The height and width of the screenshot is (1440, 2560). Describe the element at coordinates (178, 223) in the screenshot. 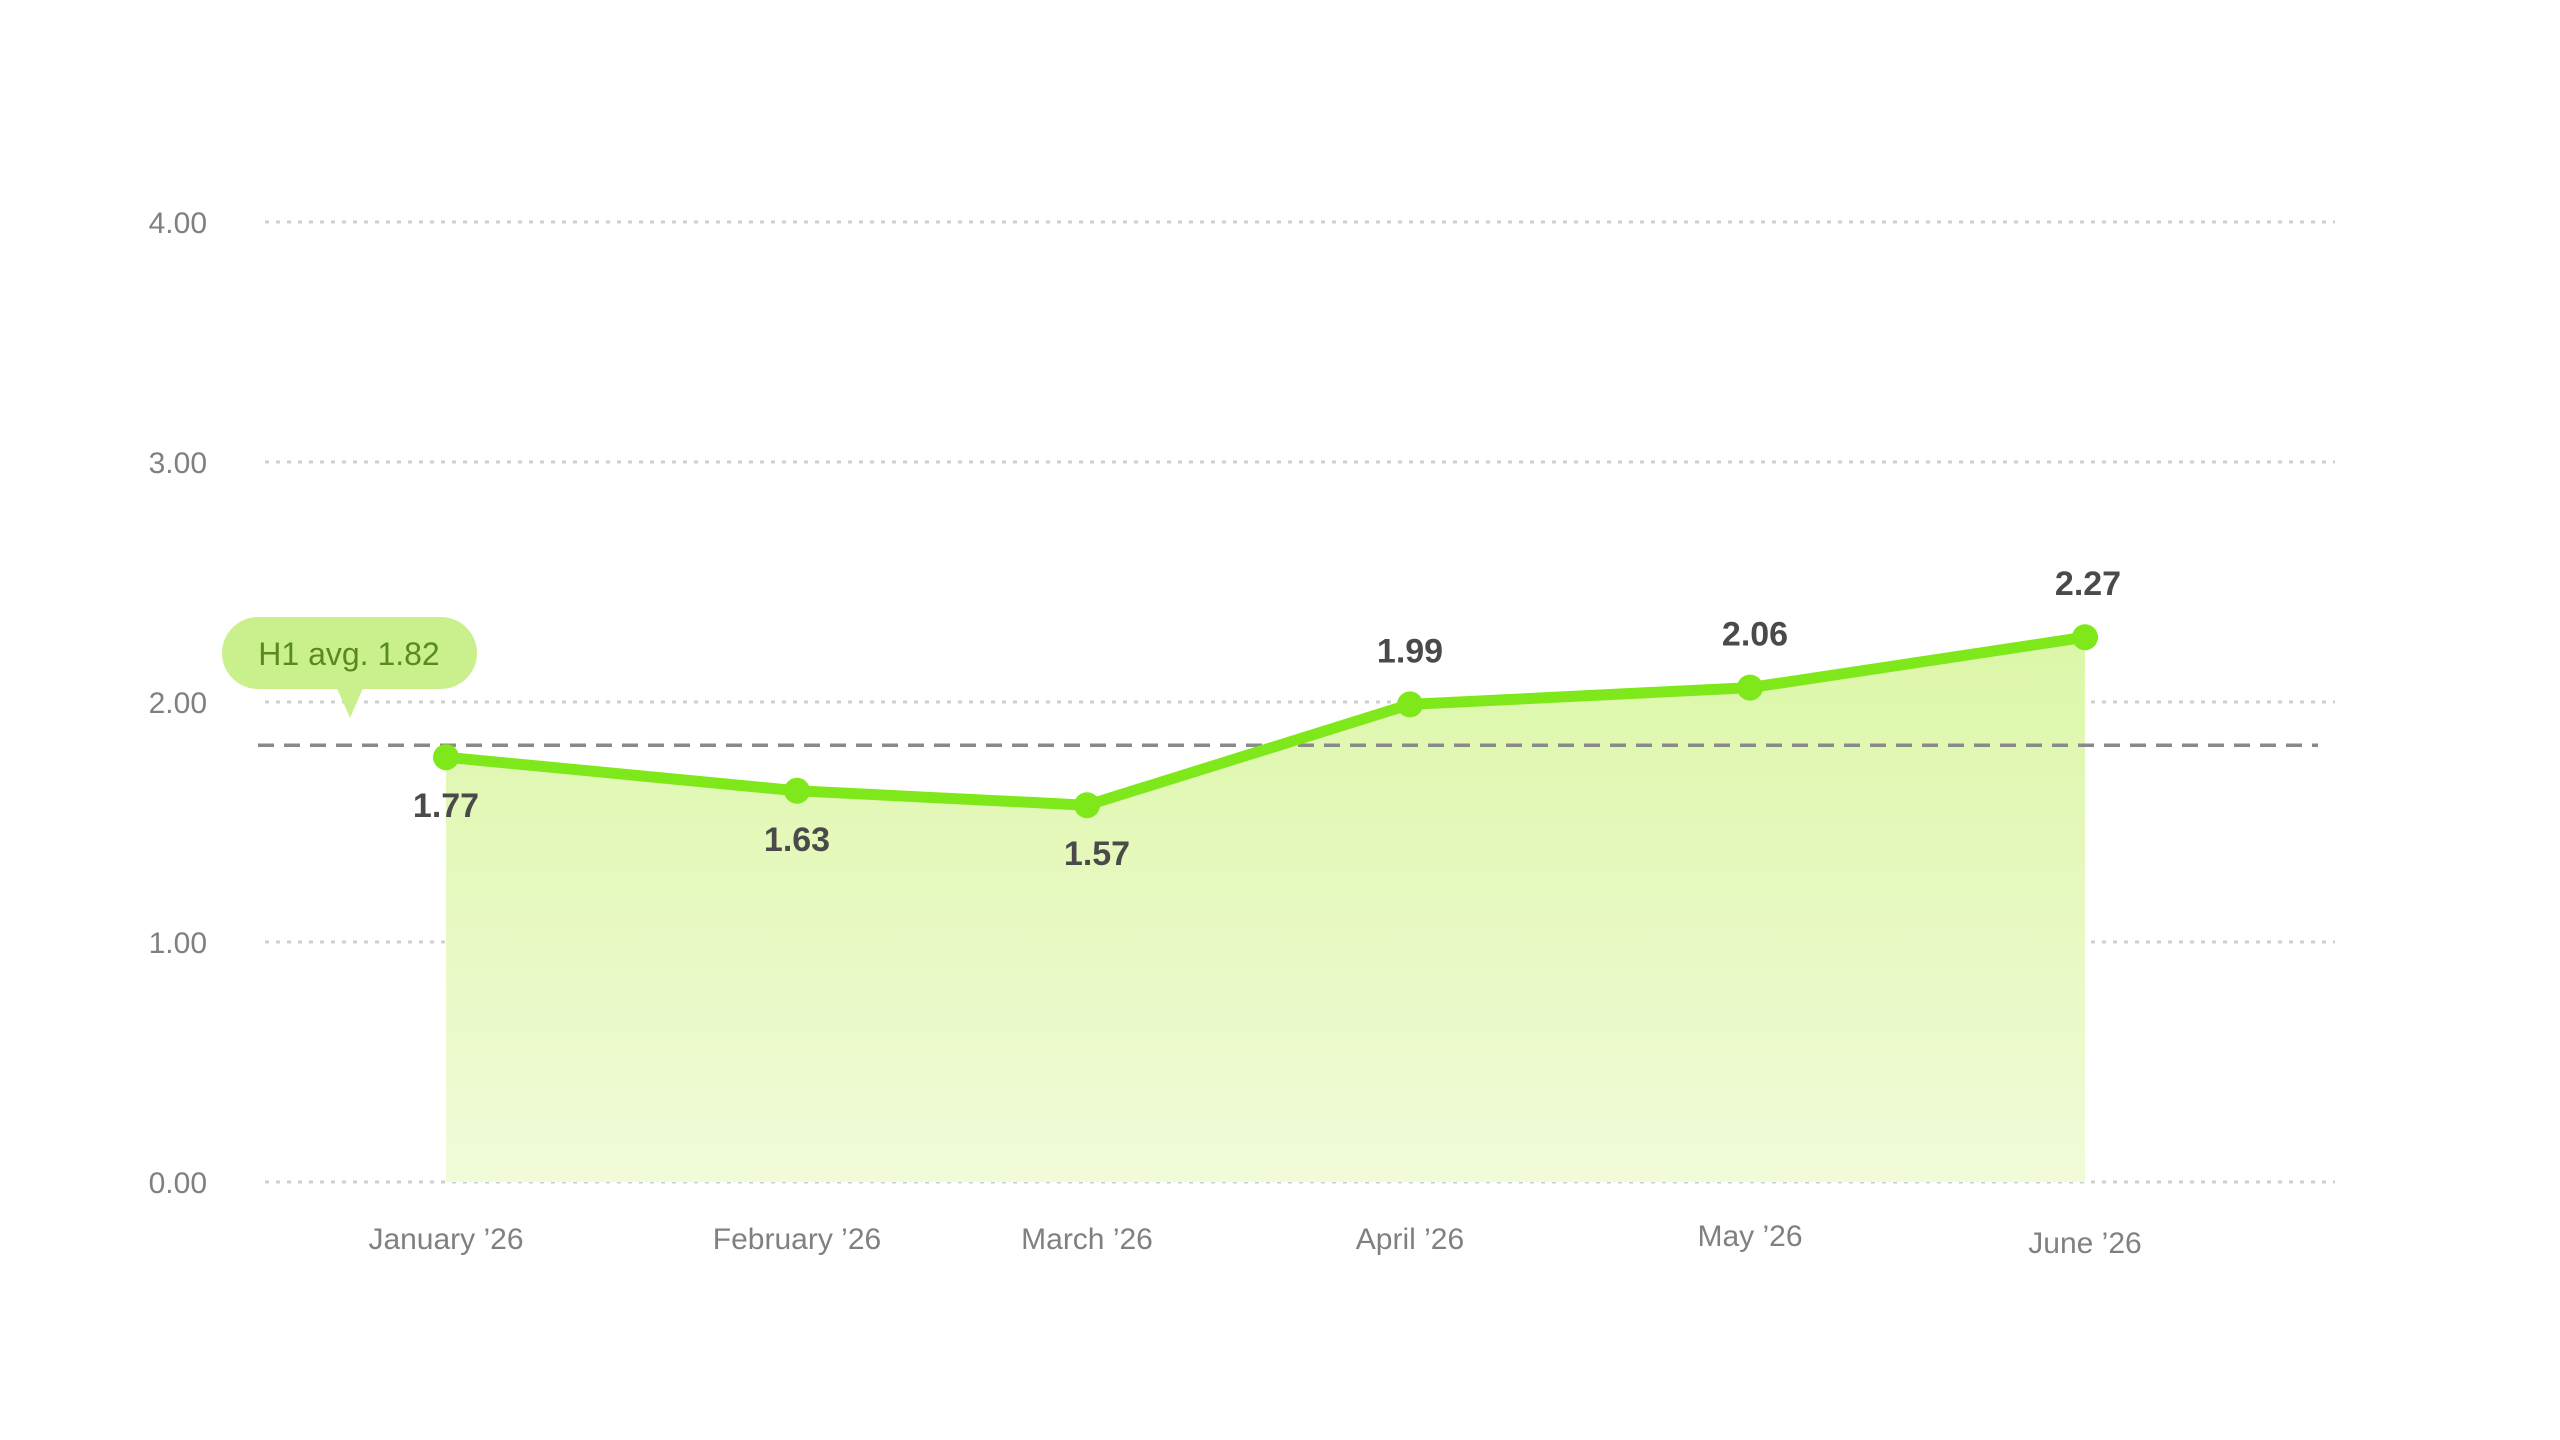

I see `y-tick-label: 4.00` at that location.